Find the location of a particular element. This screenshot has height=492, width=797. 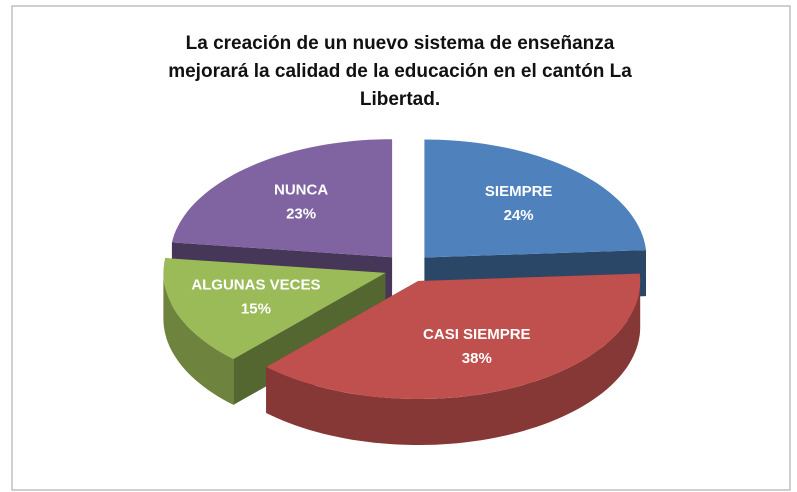

data-label-category: SIEMPRE is located at coordinates (519, 191).